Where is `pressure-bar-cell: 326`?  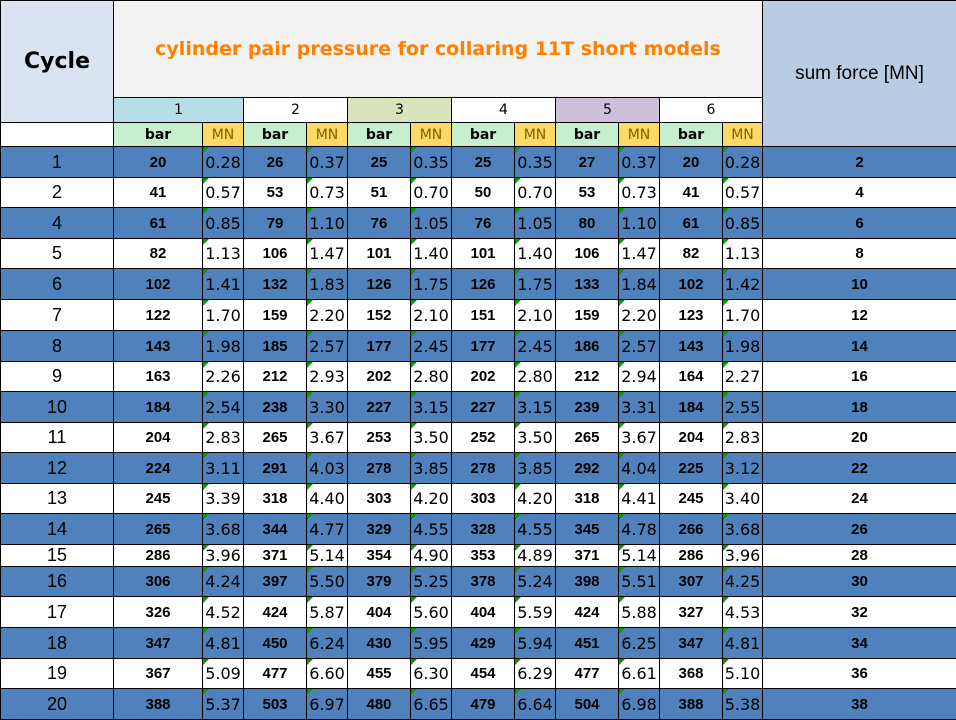
pressure-bar-cell: 326 is located at coordinates (158, 612).